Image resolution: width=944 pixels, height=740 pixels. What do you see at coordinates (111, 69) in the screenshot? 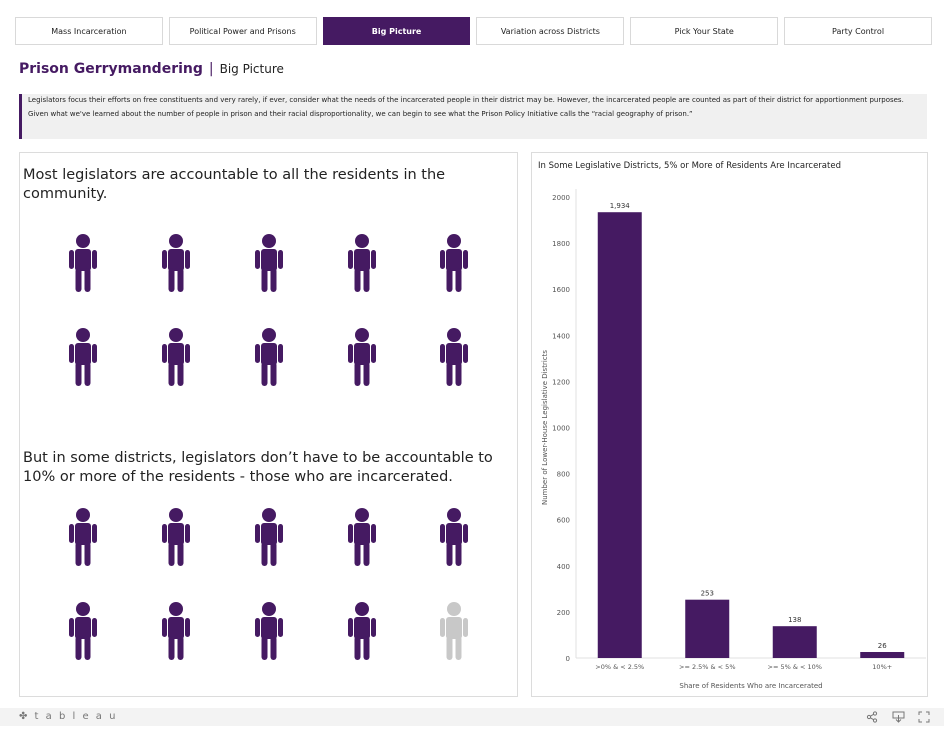
I see `page-title-main: Prison Gerrymandering` at bounding box center [111, 69].